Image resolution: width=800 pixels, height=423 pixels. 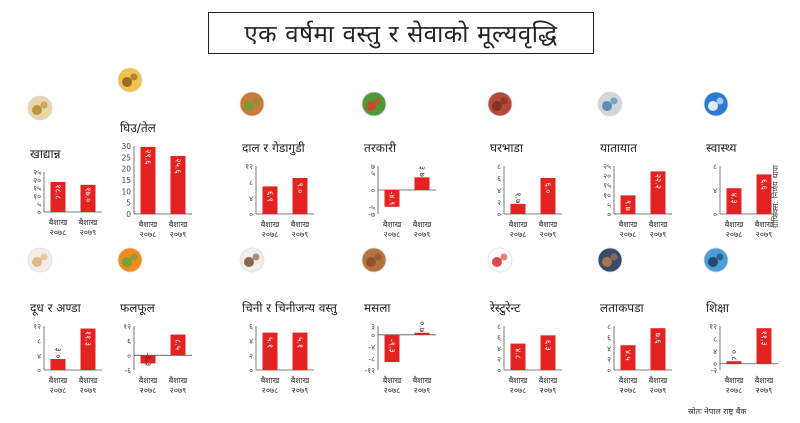 I want to click on data-label: -९.३, so click(x=392, y=346).